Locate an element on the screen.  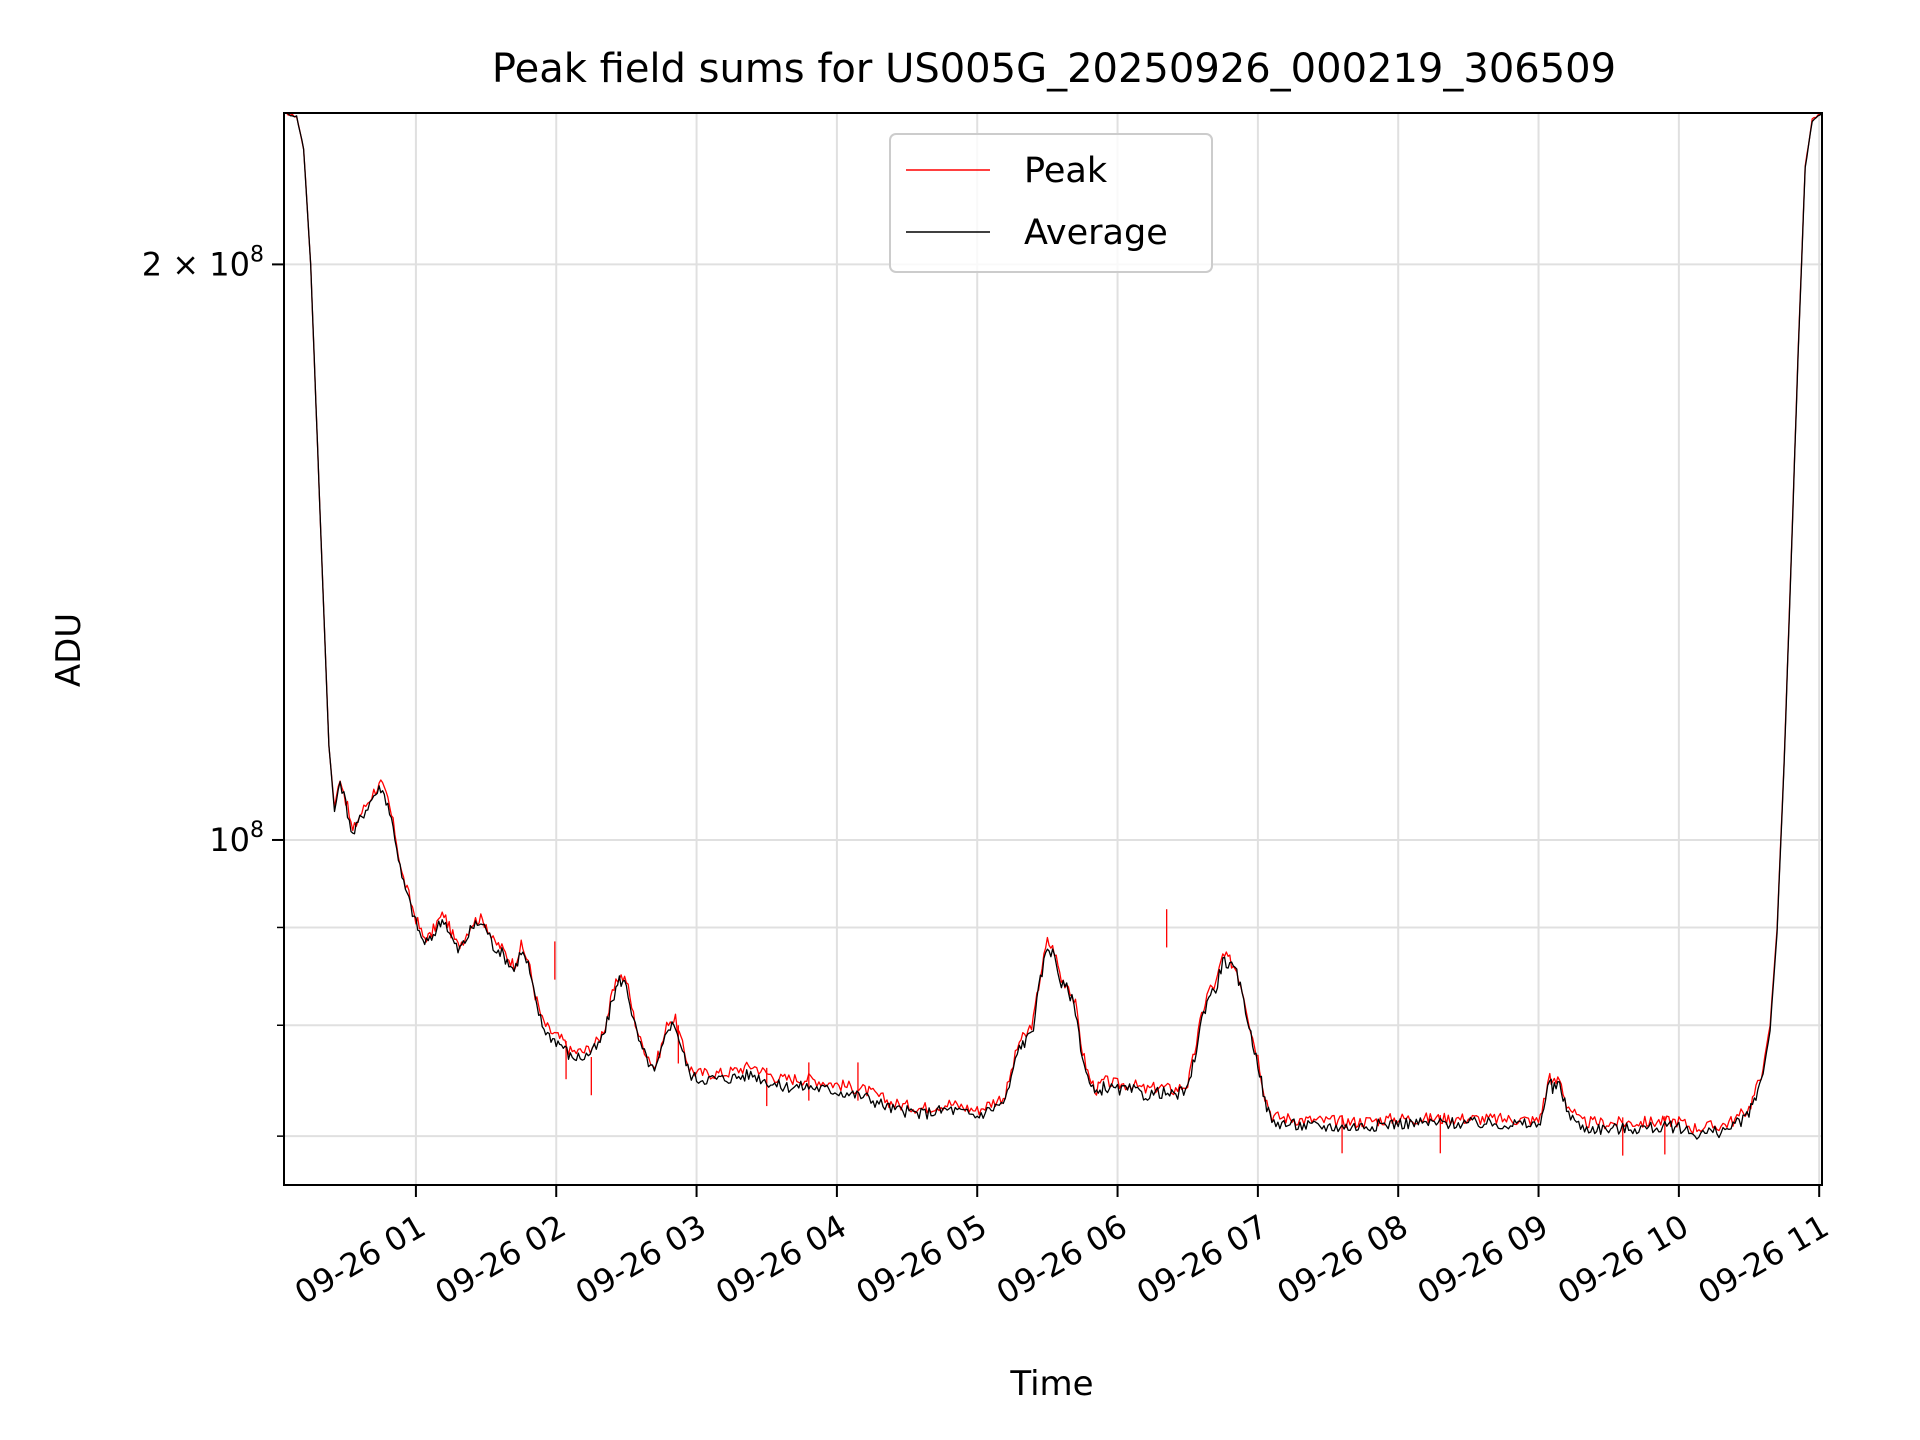
y-tick-label: 2 × 108 is located at coordinates (203, 262).